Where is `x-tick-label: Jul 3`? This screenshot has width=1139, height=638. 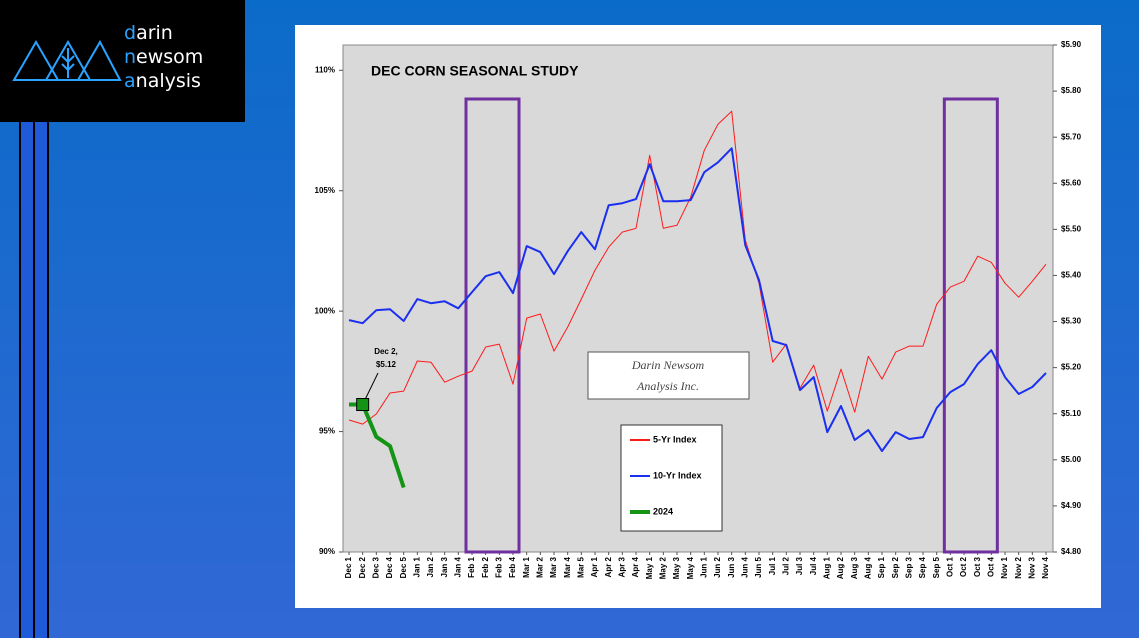 x-tick-label: Jul 3 is located at coordinates (799, 565).